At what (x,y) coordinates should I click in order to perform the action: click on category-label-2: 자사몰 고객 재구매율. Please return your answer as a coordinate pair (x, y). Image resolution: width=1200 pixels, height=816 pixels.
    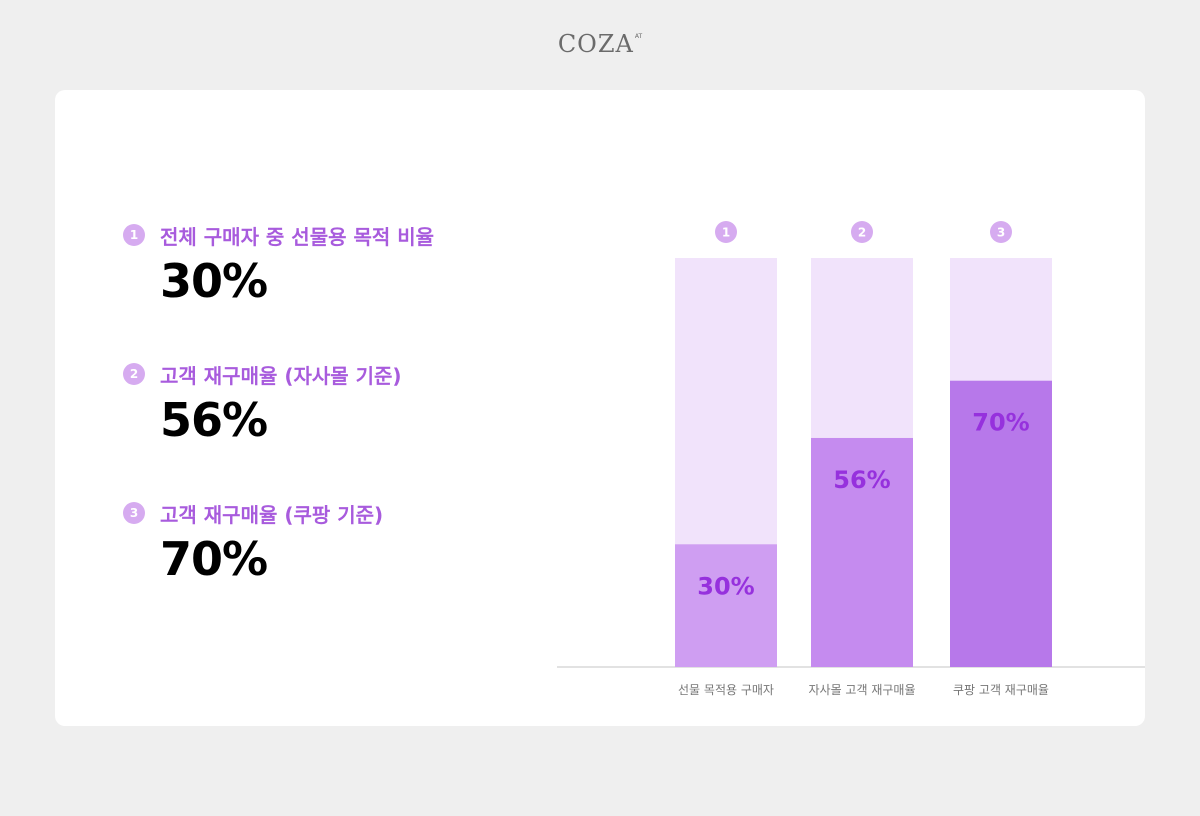
    Looking at the image, I should click on (862, 690).